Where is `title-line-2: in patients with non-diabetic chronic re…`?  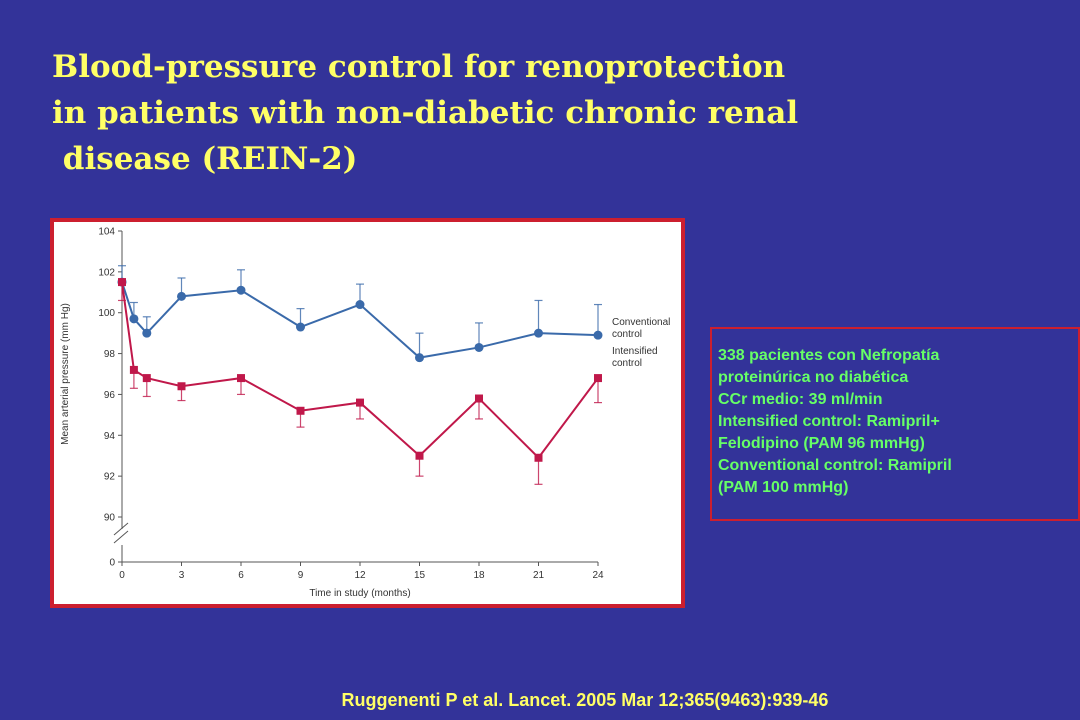
title-line-2: in patients with non-diabetic chronic re… is located at coordinates (425, 113).